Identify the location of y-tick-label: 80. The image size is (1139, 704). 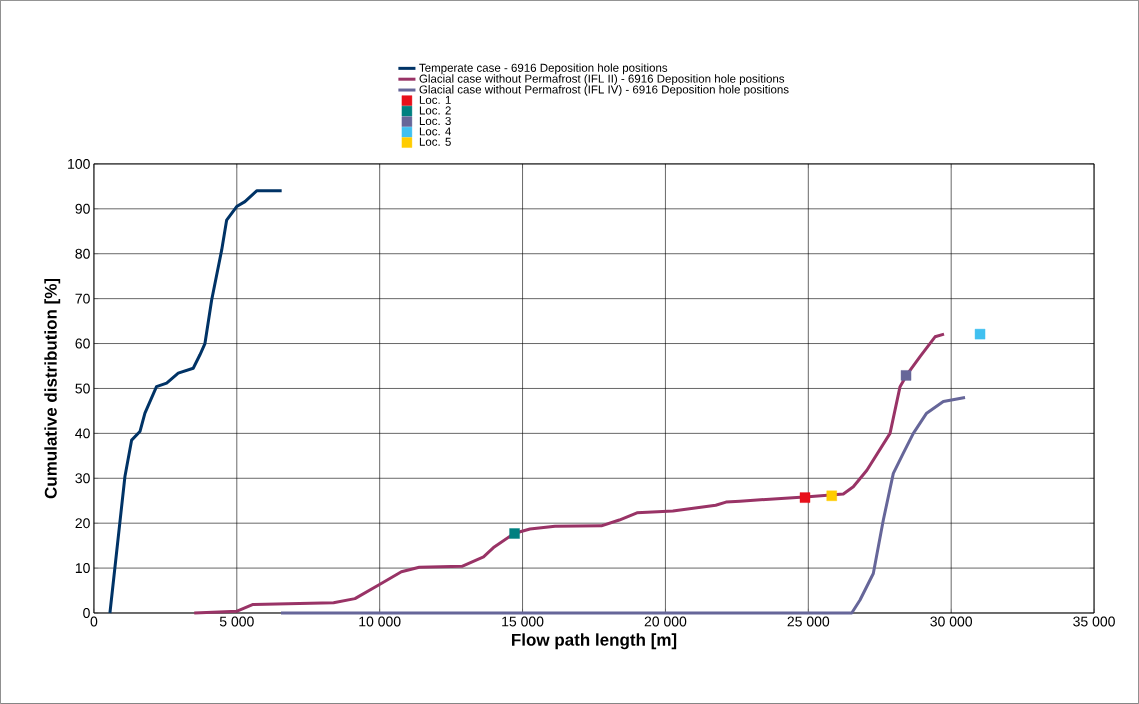
(82, 253).